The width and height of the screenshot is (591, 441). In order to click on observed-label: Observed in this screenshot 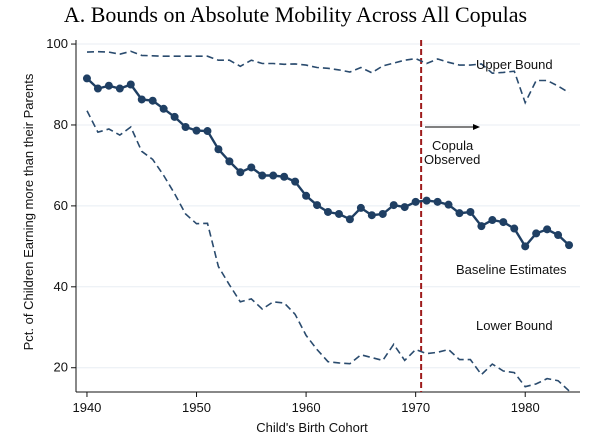, I will do `click(452, 159)`.